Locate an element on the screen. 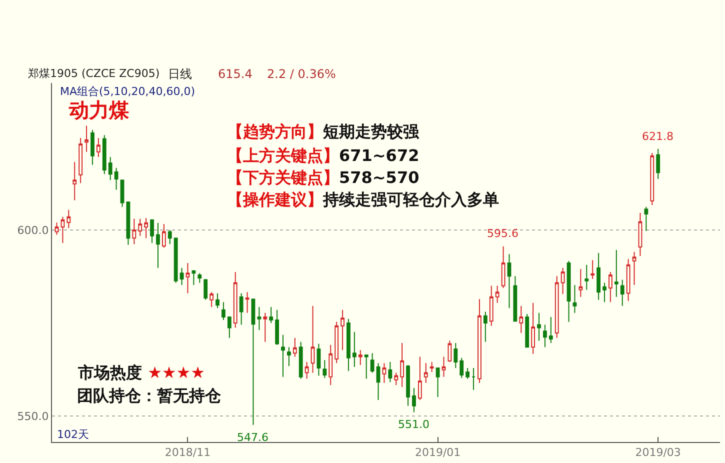  annotation: MA组合(5,10,20,40,60,0) is located at coordinates (128, 91).